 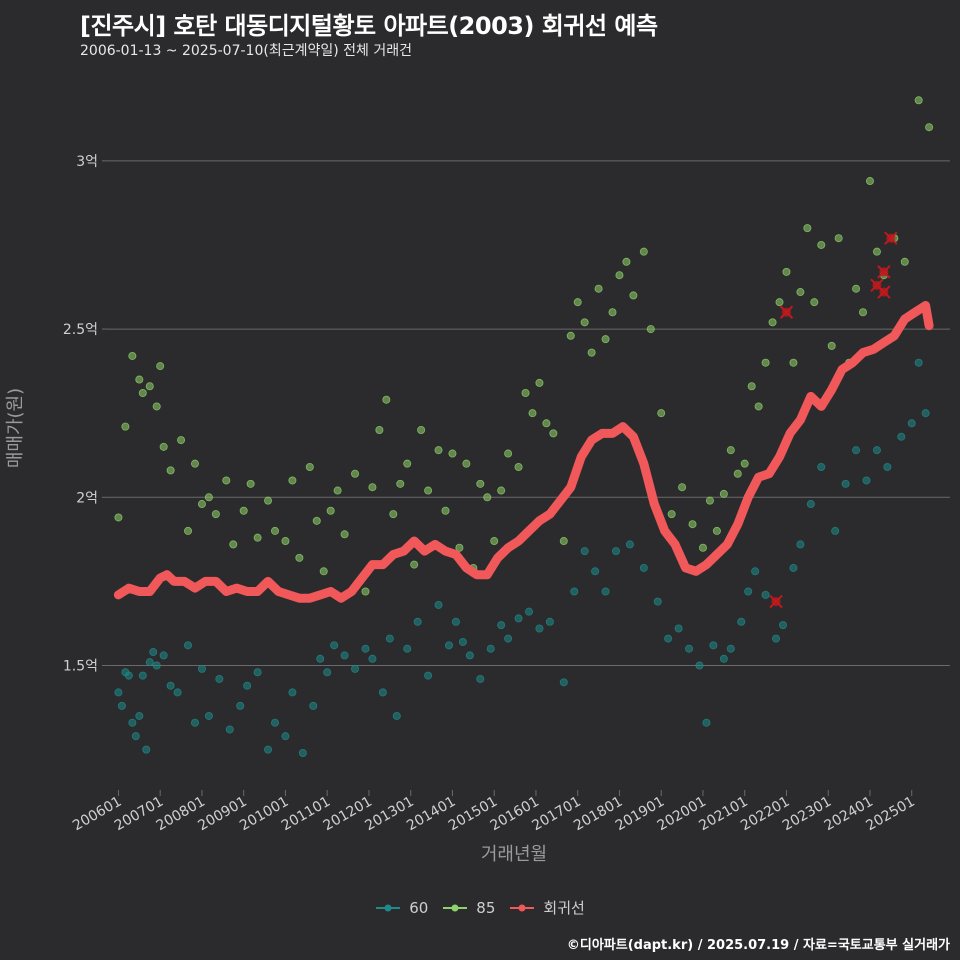 What do you see at coordinates (80, 667) in the screenshot?
I see `y-tick-label: 1.5억` at bounding box center [80, 667].